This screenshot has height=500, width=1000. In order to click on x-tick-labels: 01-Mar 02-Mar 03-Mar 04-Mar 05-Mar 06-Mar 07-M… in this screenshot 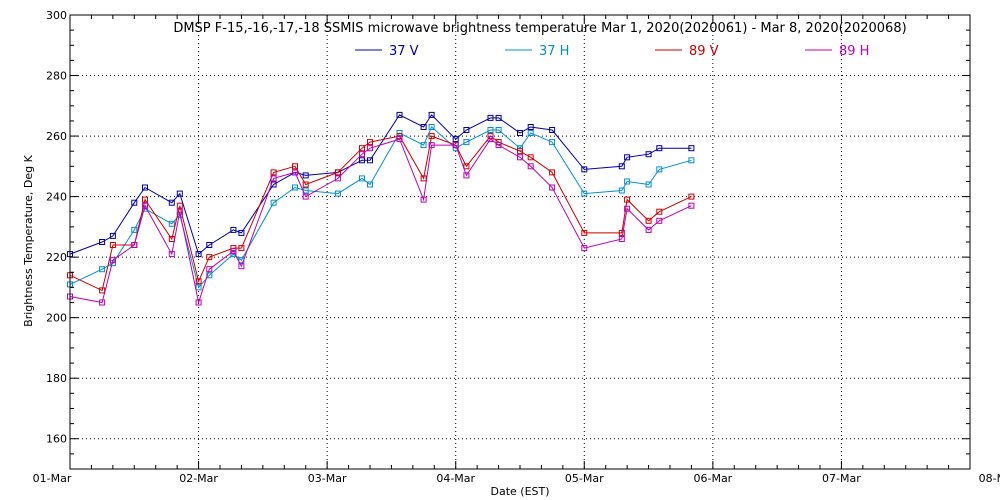, I will do `click(516, 478)`.